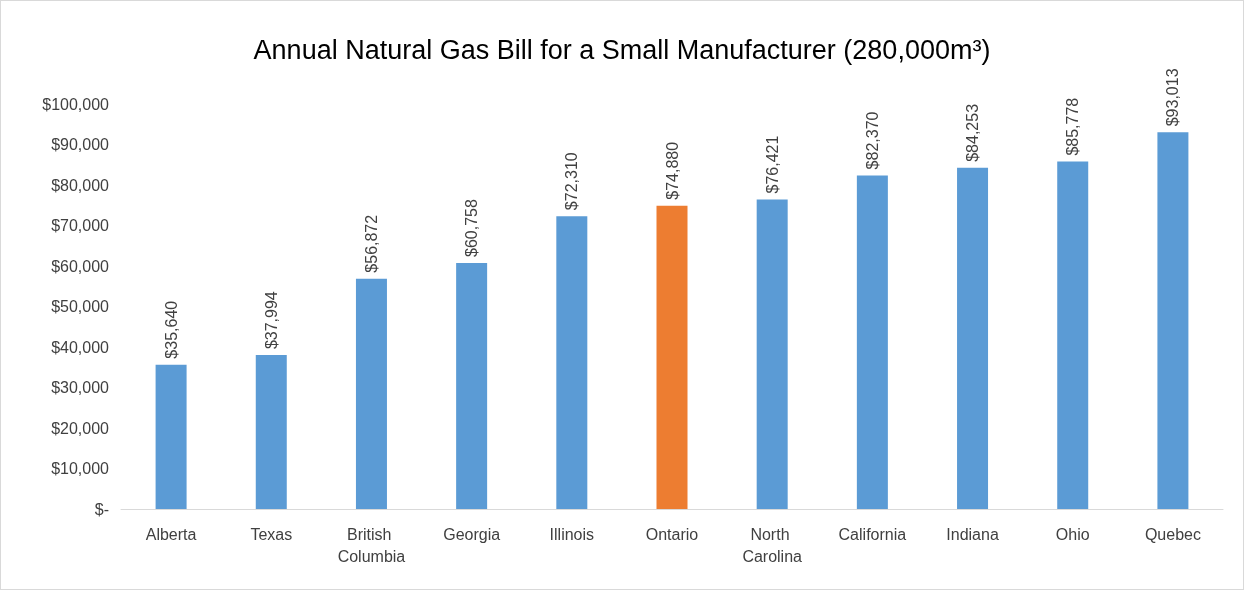 The height and width of the screenshot is (590, 1244). I want to click on x-tick-label: Ohio, so click(1072, 534).